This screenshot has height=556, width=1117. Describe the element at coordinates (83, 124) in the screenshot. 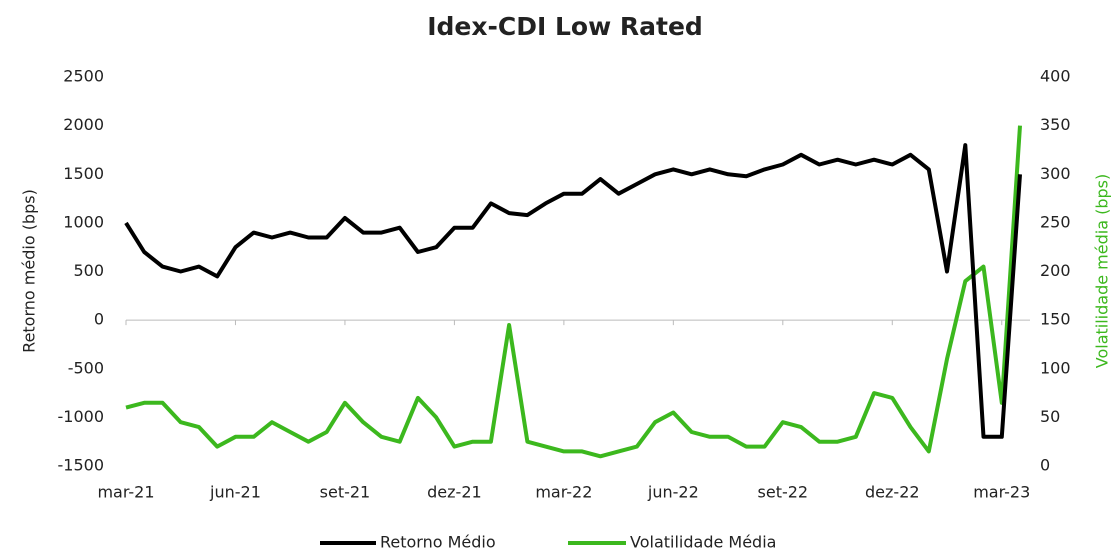

I see `y-tick-label: 2000` at that location.